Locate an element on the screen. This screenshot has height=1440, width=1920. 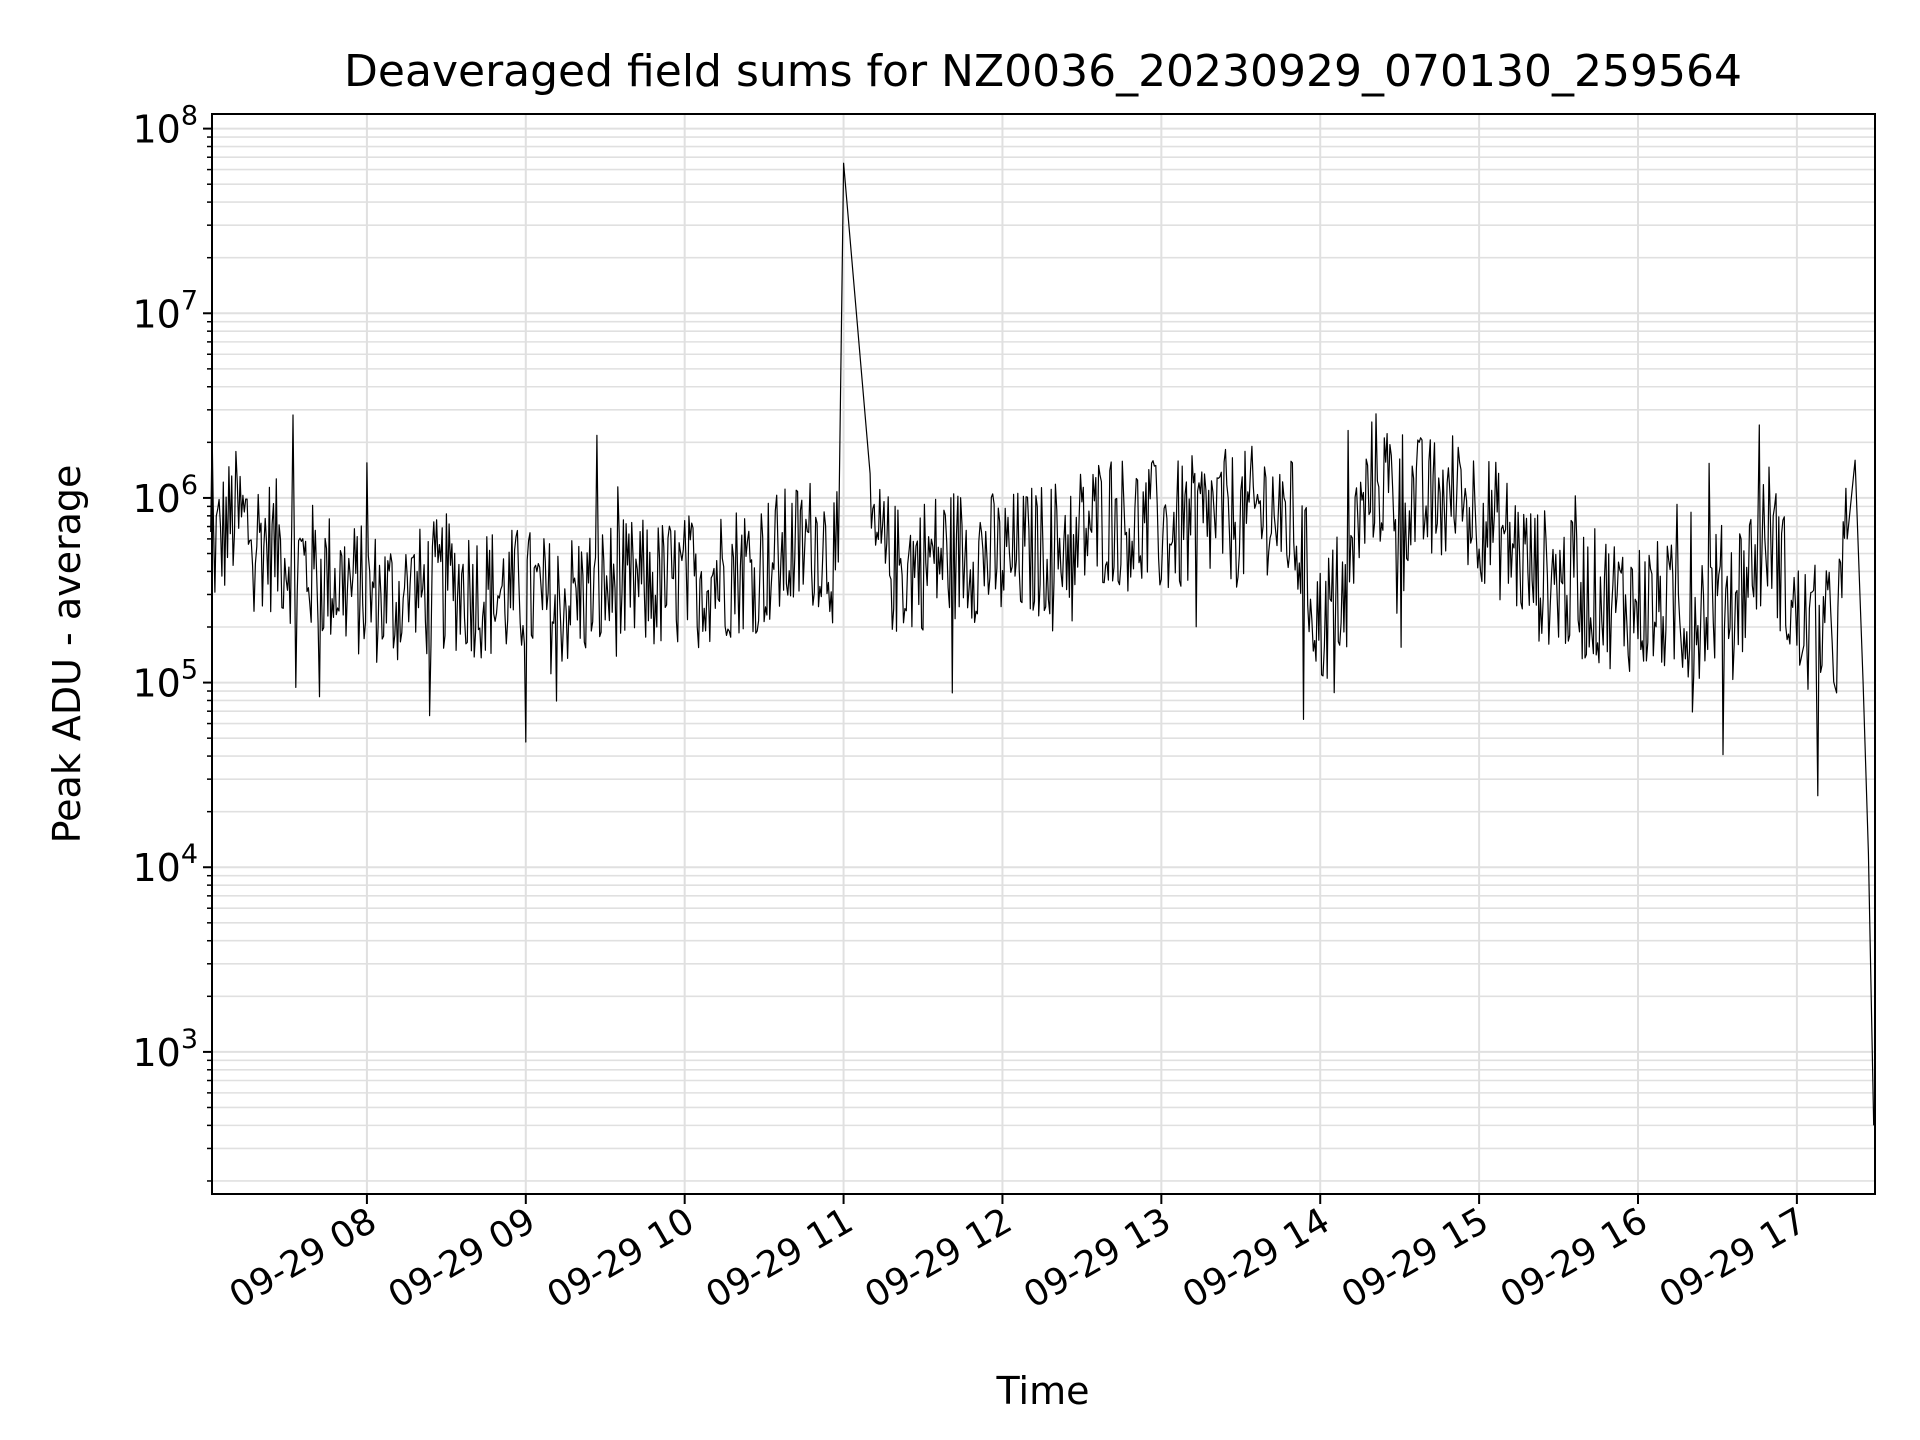
y-tick-label: 10⁵ is located at coordinates (165, 680).